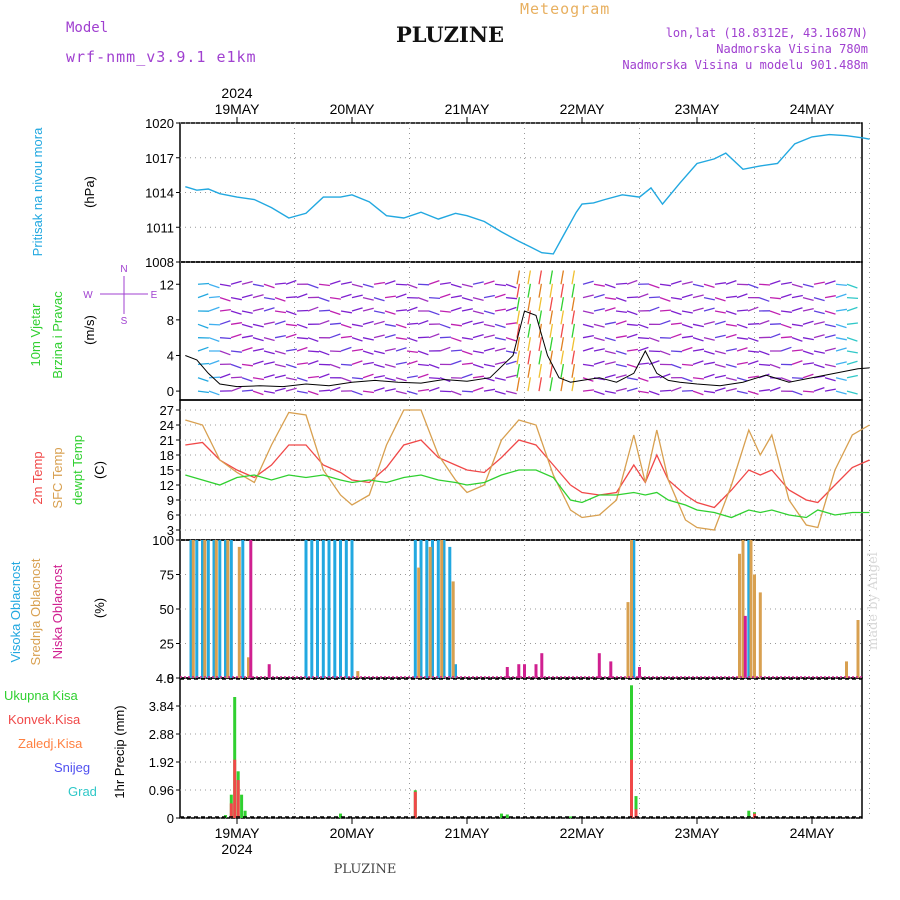 Image resolution: width=900 pixels, height=900 pixels. Describe the element at coordinates (159, 158) in the screenshot. I see `y-tick-label: 1017` at that location.